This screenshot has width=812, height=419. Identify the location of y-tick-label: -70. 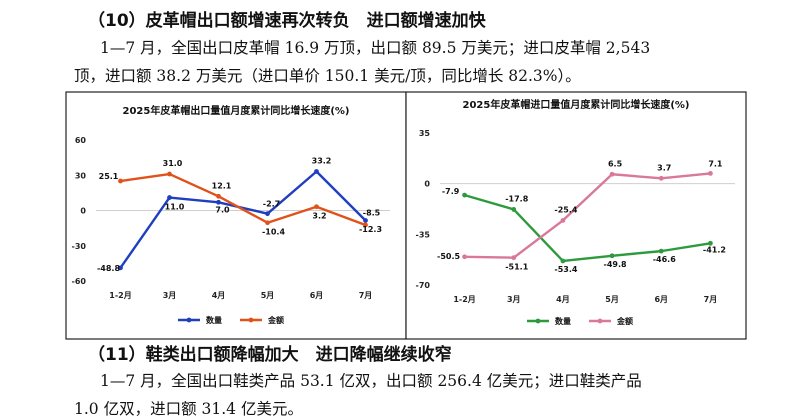
(423, 285).